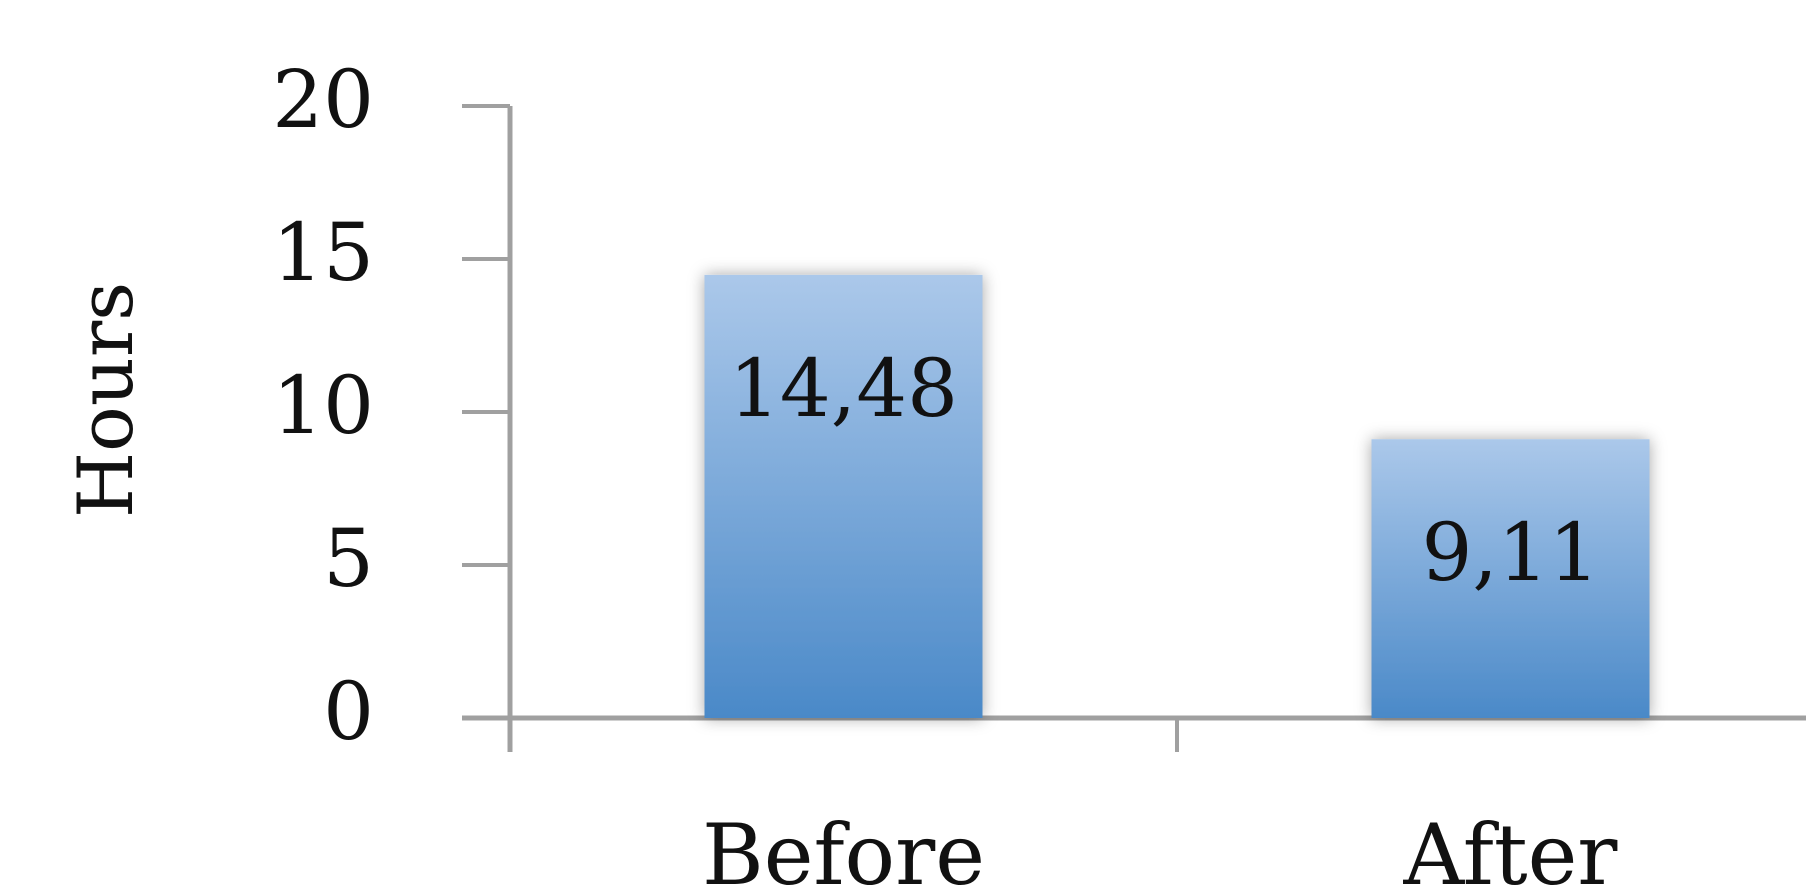 Image resolution: width=1806 pixels, height=888 pixels. I want to click on y-tick-label: 0, so click(348, 711).